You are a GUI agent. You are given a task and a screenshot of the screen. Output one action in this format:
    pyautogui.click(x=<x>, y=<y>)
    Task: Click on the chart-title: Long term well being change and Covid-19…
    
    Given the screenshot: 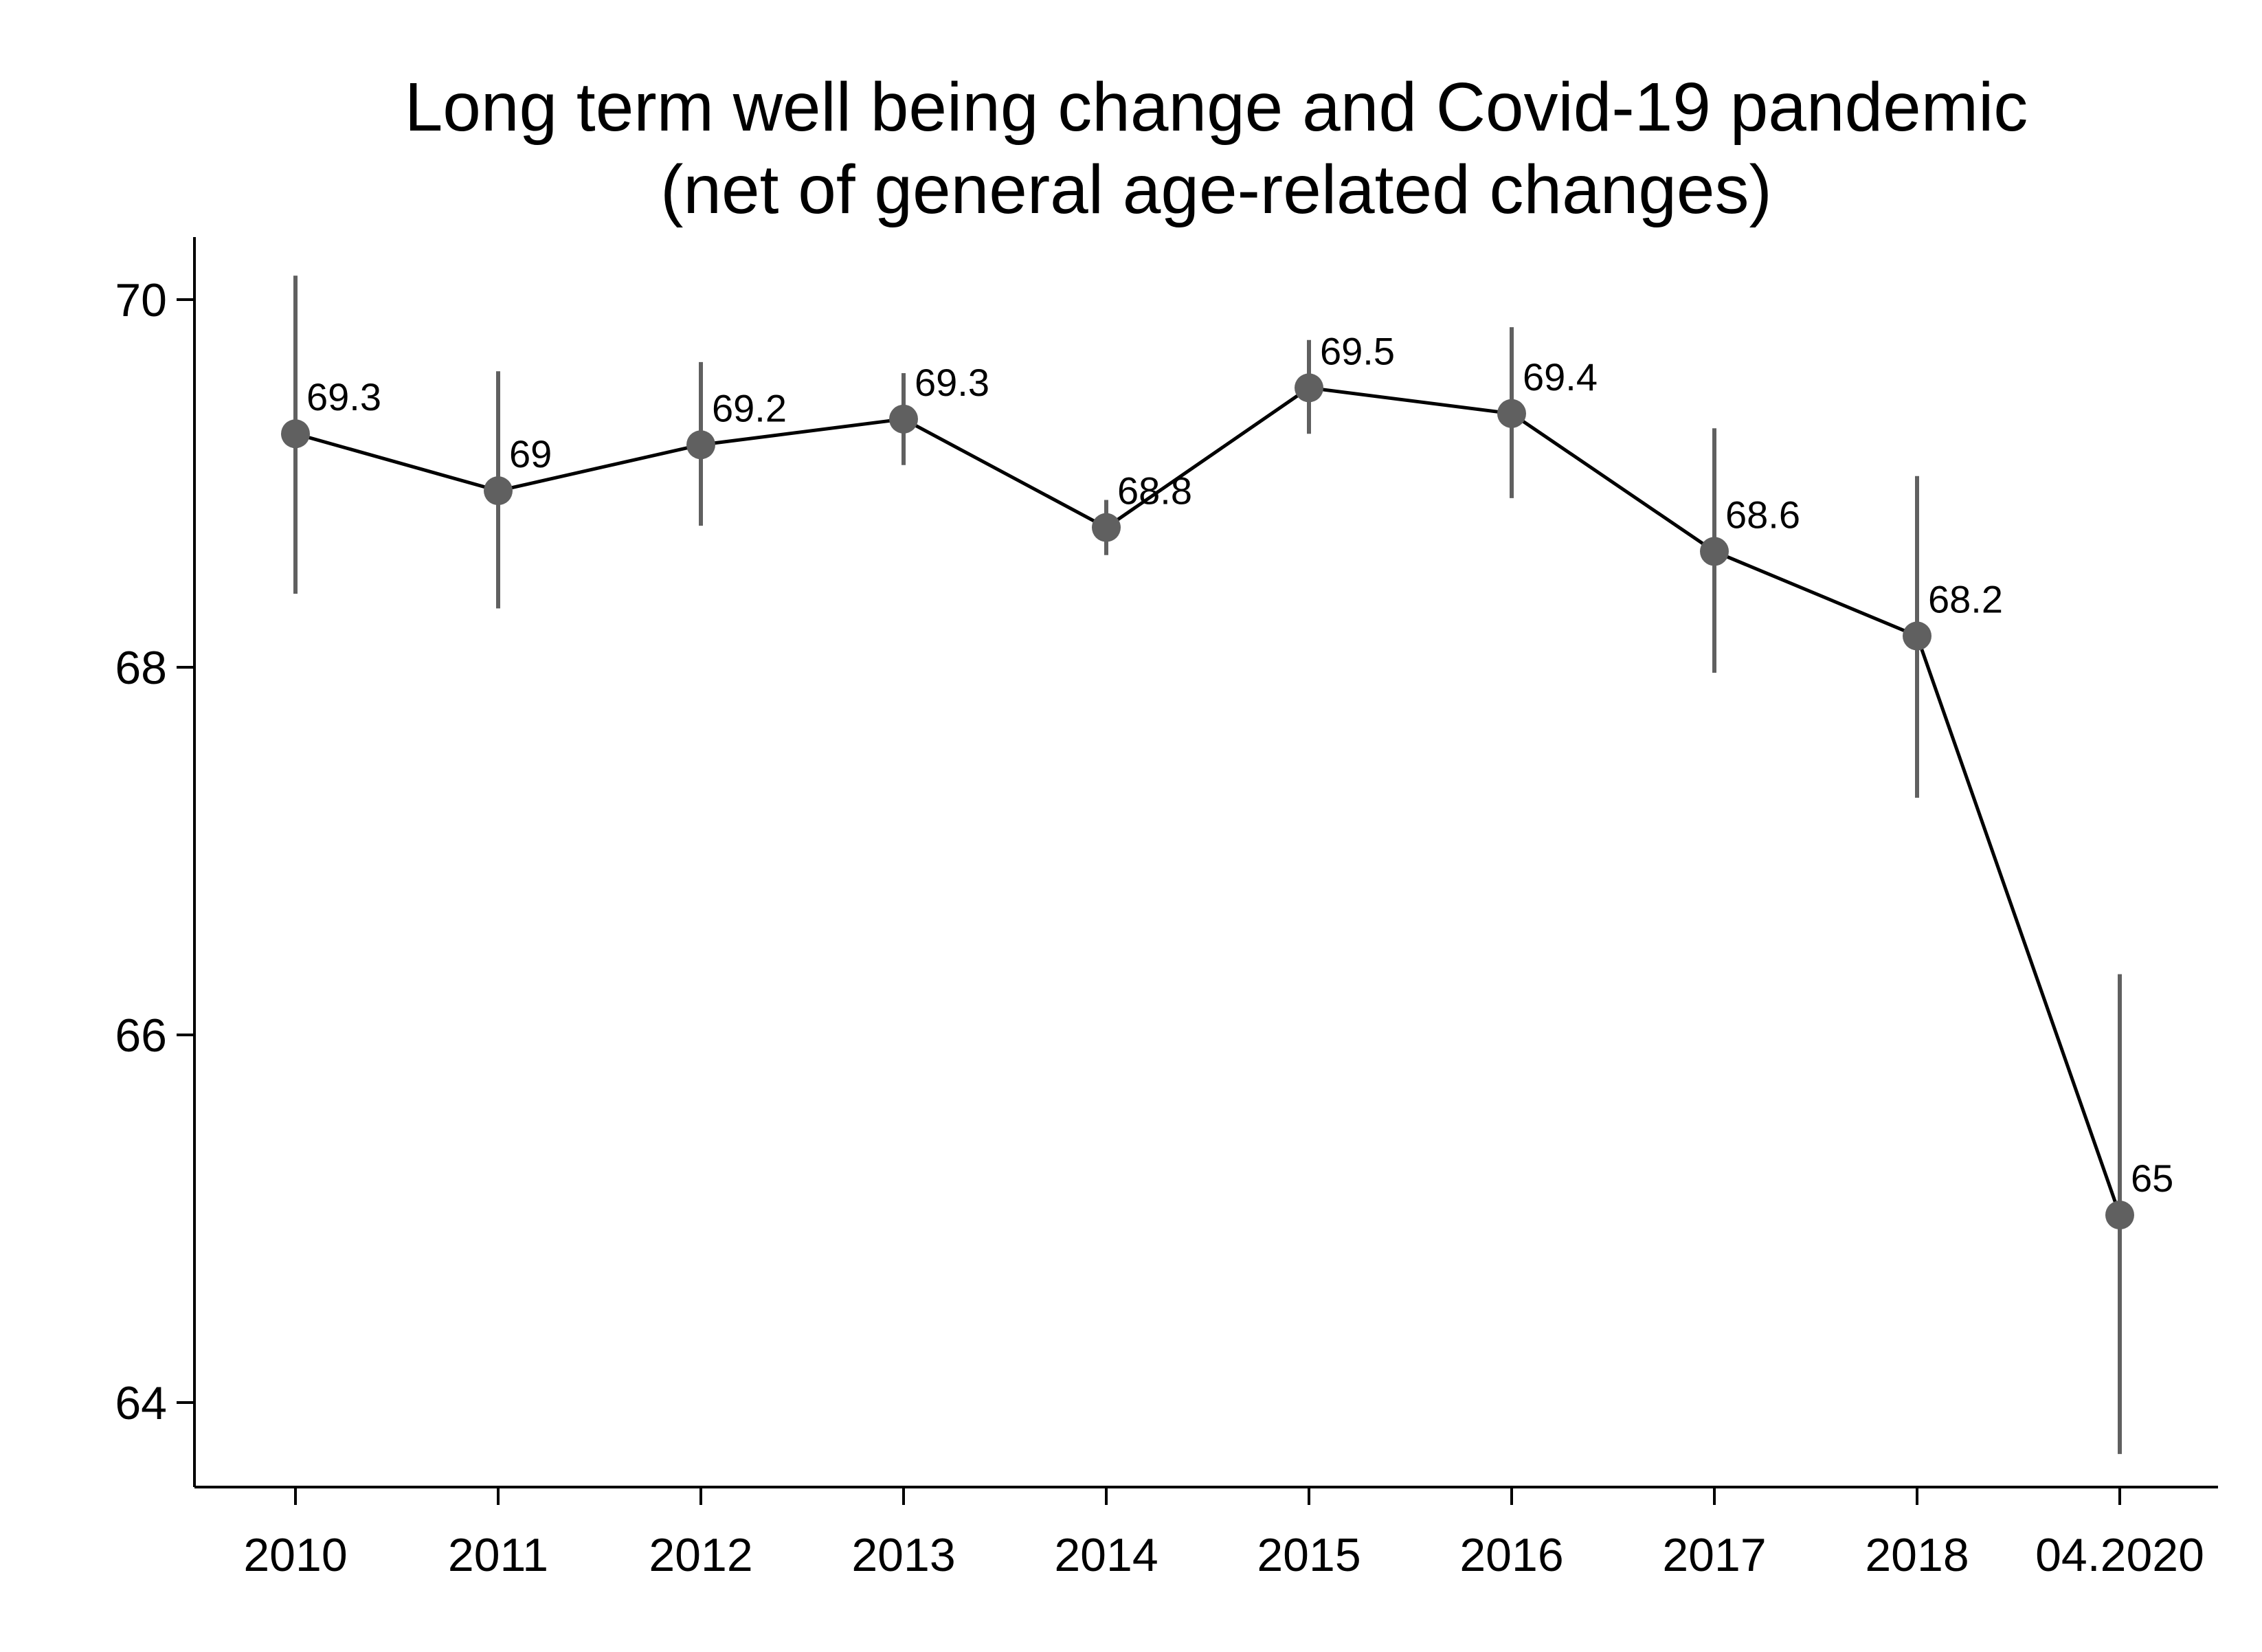 What is the action you would take?
    pyautogui.click(x=1216, y=148)
    